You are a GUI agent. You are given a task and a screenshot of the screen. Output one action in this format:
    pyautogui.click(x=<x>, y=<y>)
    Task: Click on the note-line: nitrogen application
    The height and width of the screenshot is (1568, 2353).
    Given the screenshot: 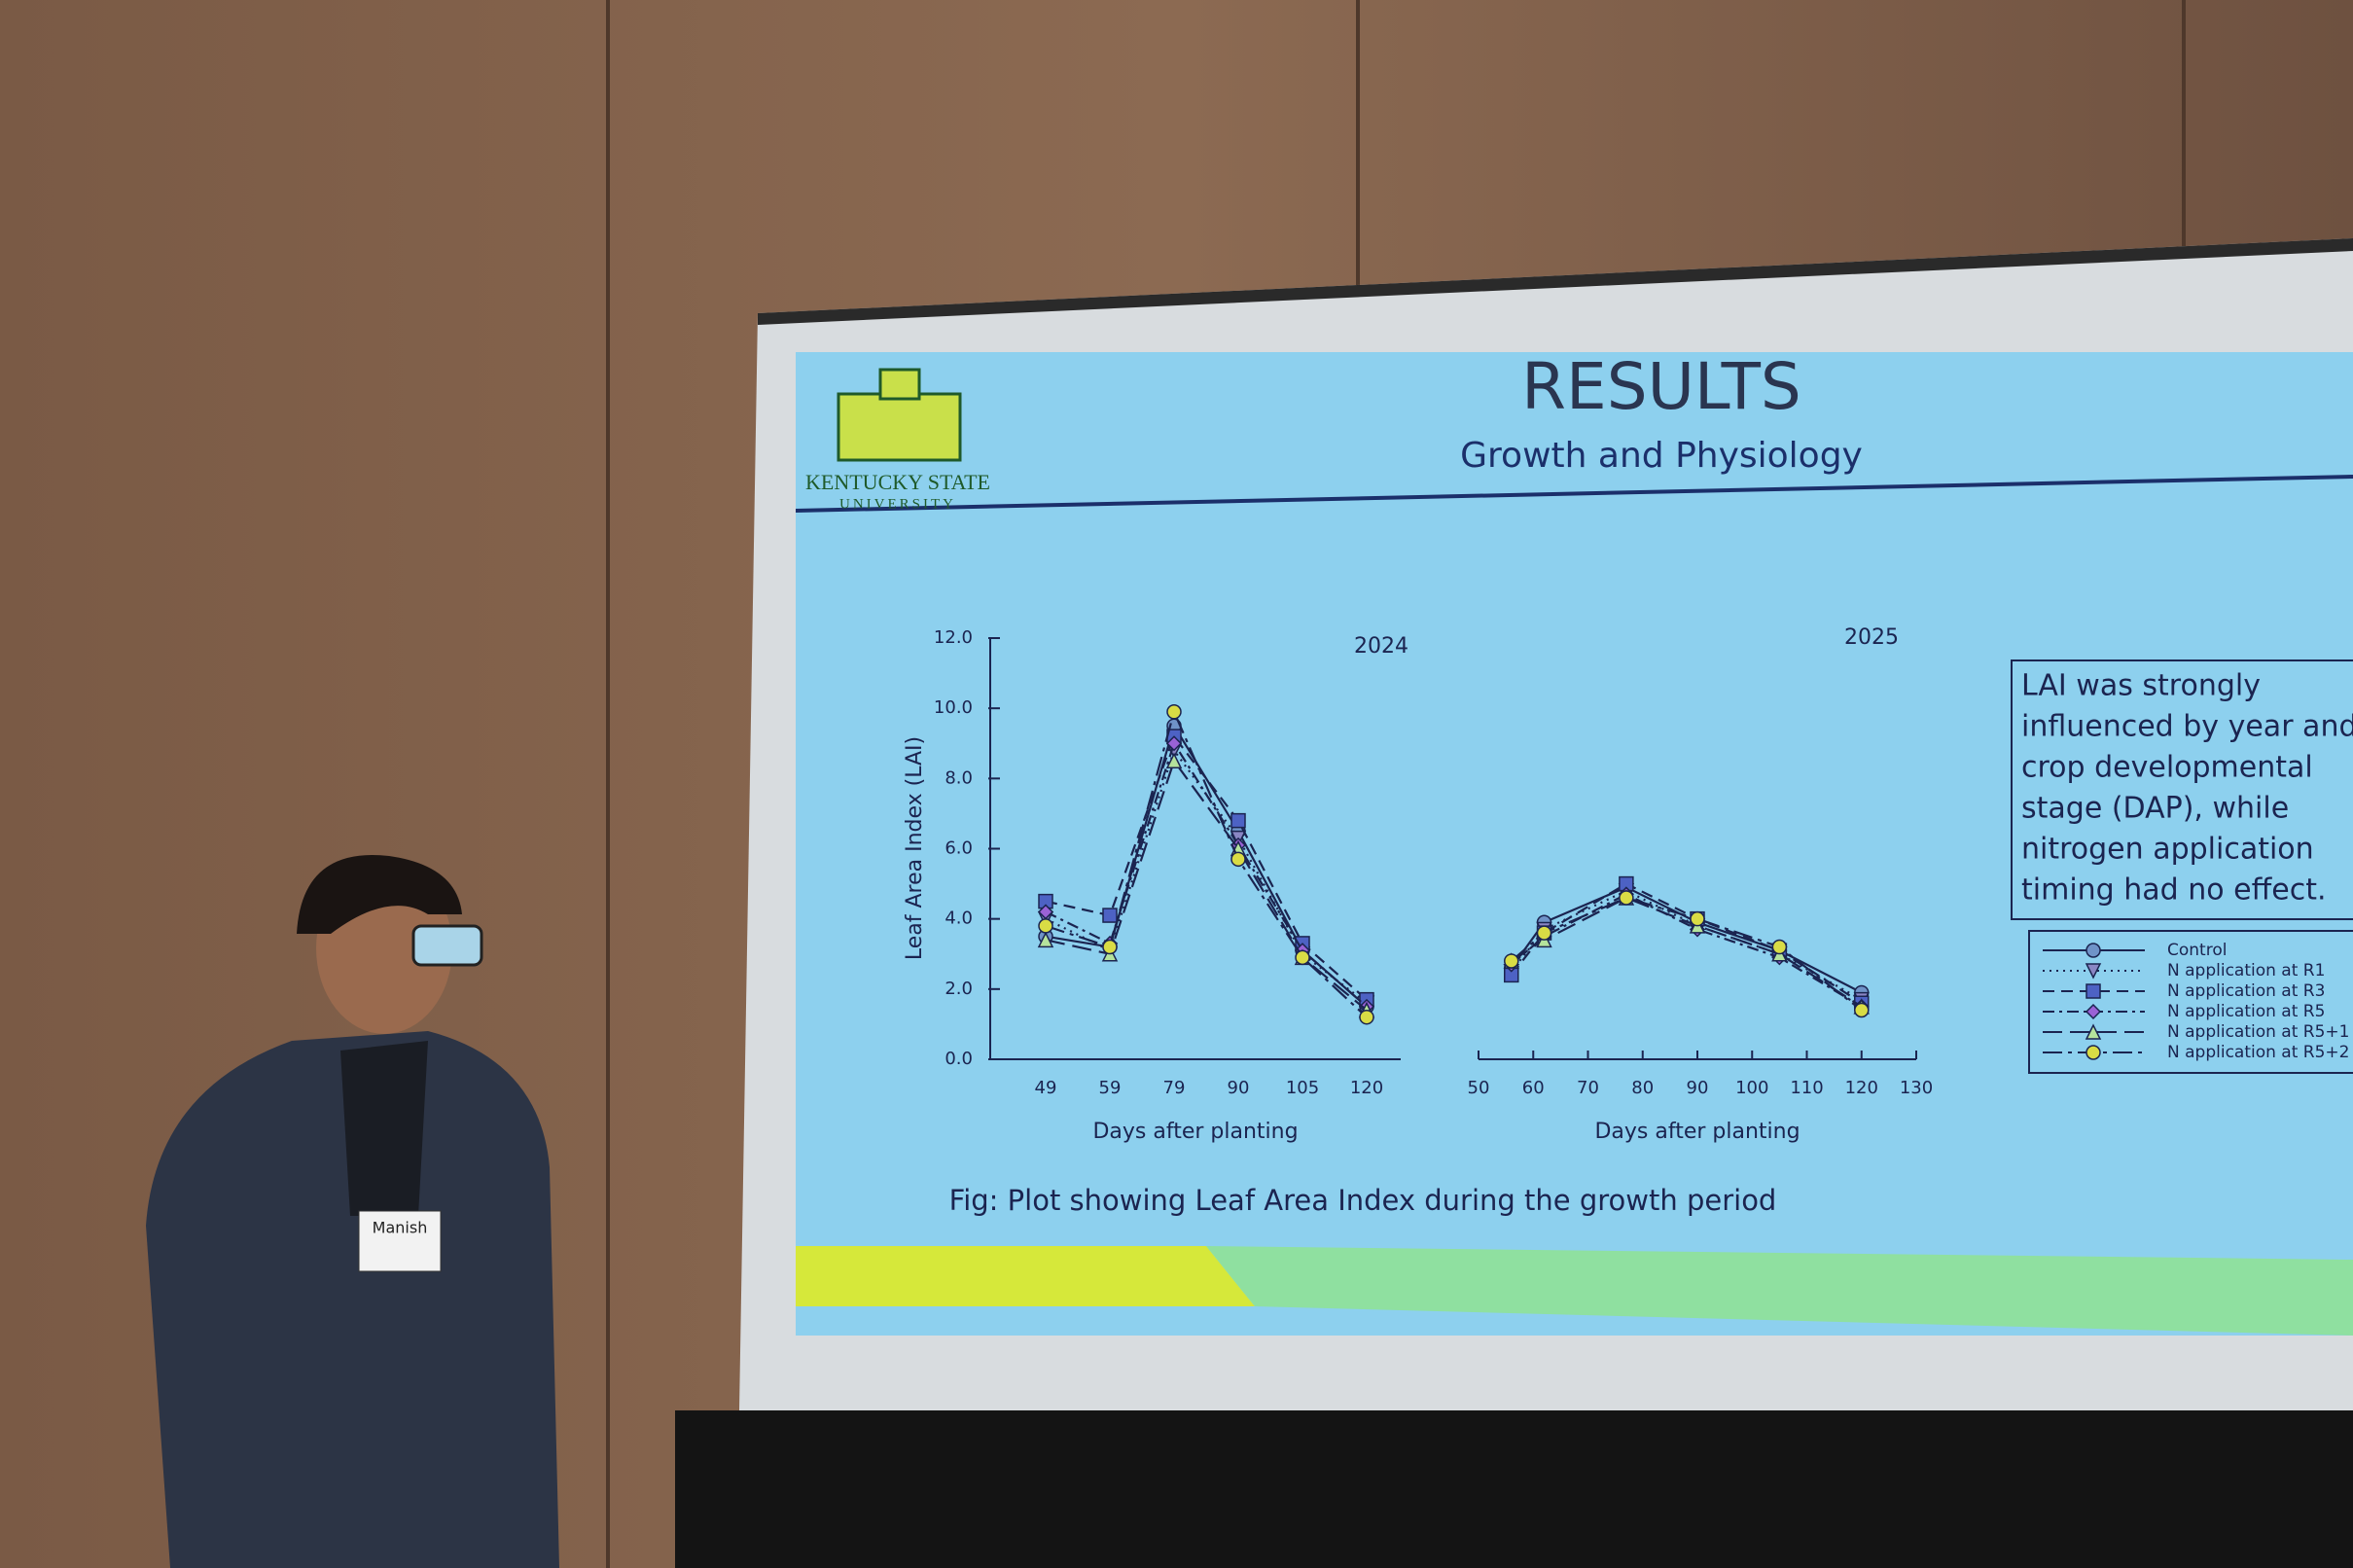 What is the action you would take?
    pyautogui.click(x=2167, y=850)
    